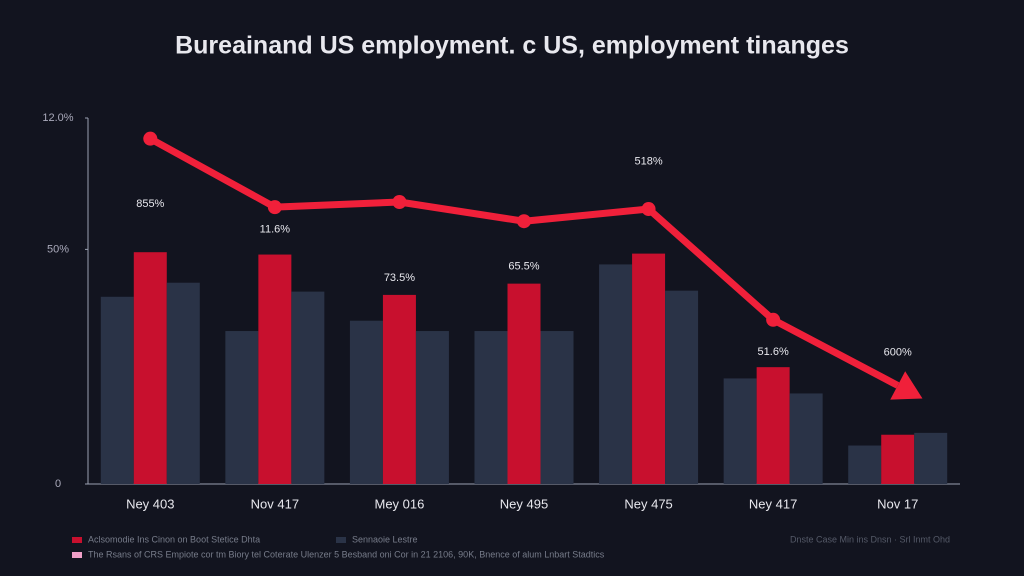  What do you see at coordinates (870, 539) in the screenshot?
I see `source-note: Dnste Case Min ins Dnsn · Srl Inmt Ohd` at bounding box center [870, 539].